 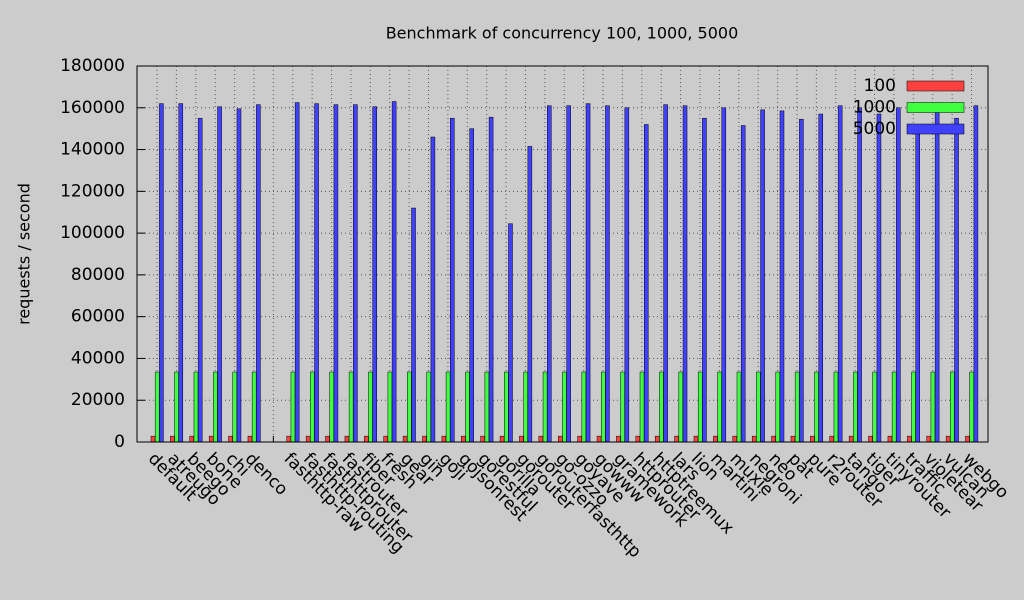 I want to click on y-tick-label: 60000, so click(x=98, y=317).